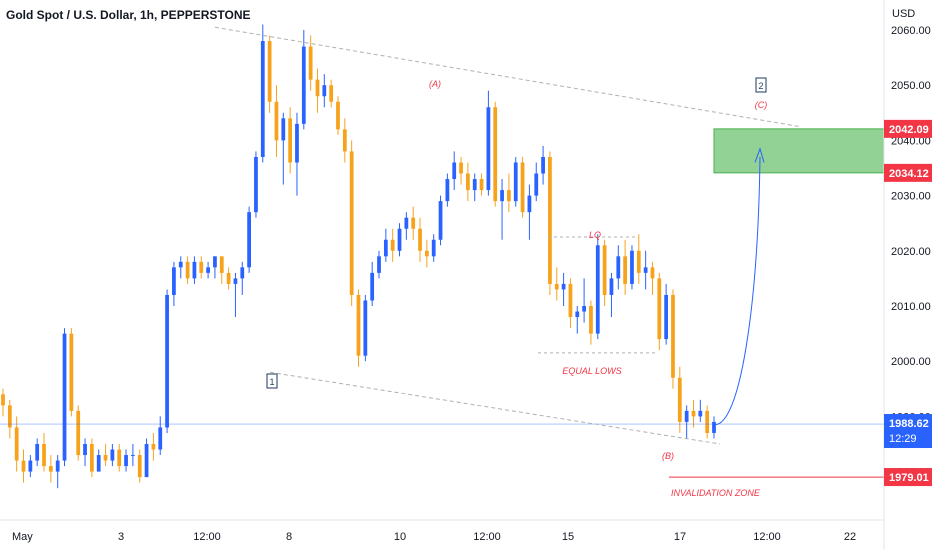  What do you see at coordinates (487, 537) in the screenshot?
I see `time-tick-label: 12:00` at bounding box center [487, 537].